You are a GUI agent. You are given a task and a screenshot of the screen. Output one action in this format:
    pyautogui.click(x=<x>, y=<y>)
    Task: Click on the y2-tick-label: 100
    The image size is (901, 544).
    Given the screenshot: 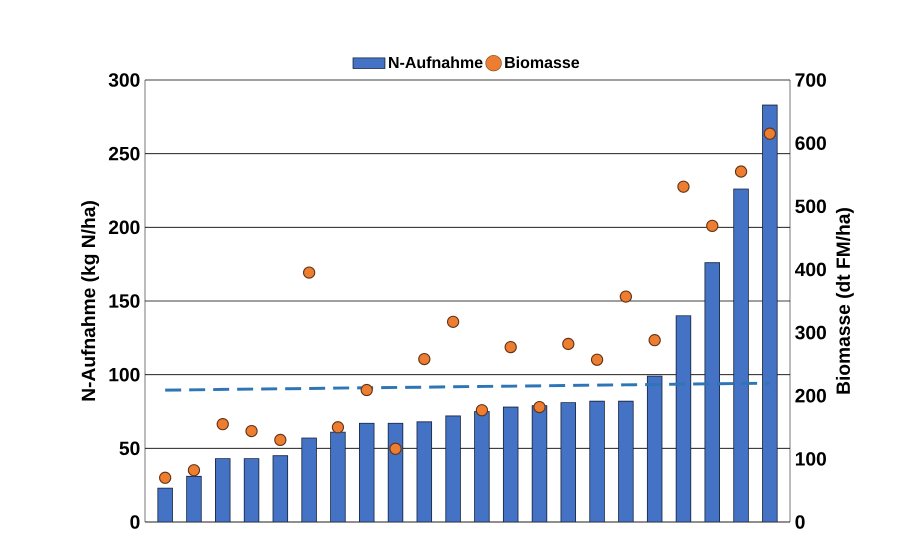 What is the action you would take?
    pyautogui.click(x=811, y=459)
    